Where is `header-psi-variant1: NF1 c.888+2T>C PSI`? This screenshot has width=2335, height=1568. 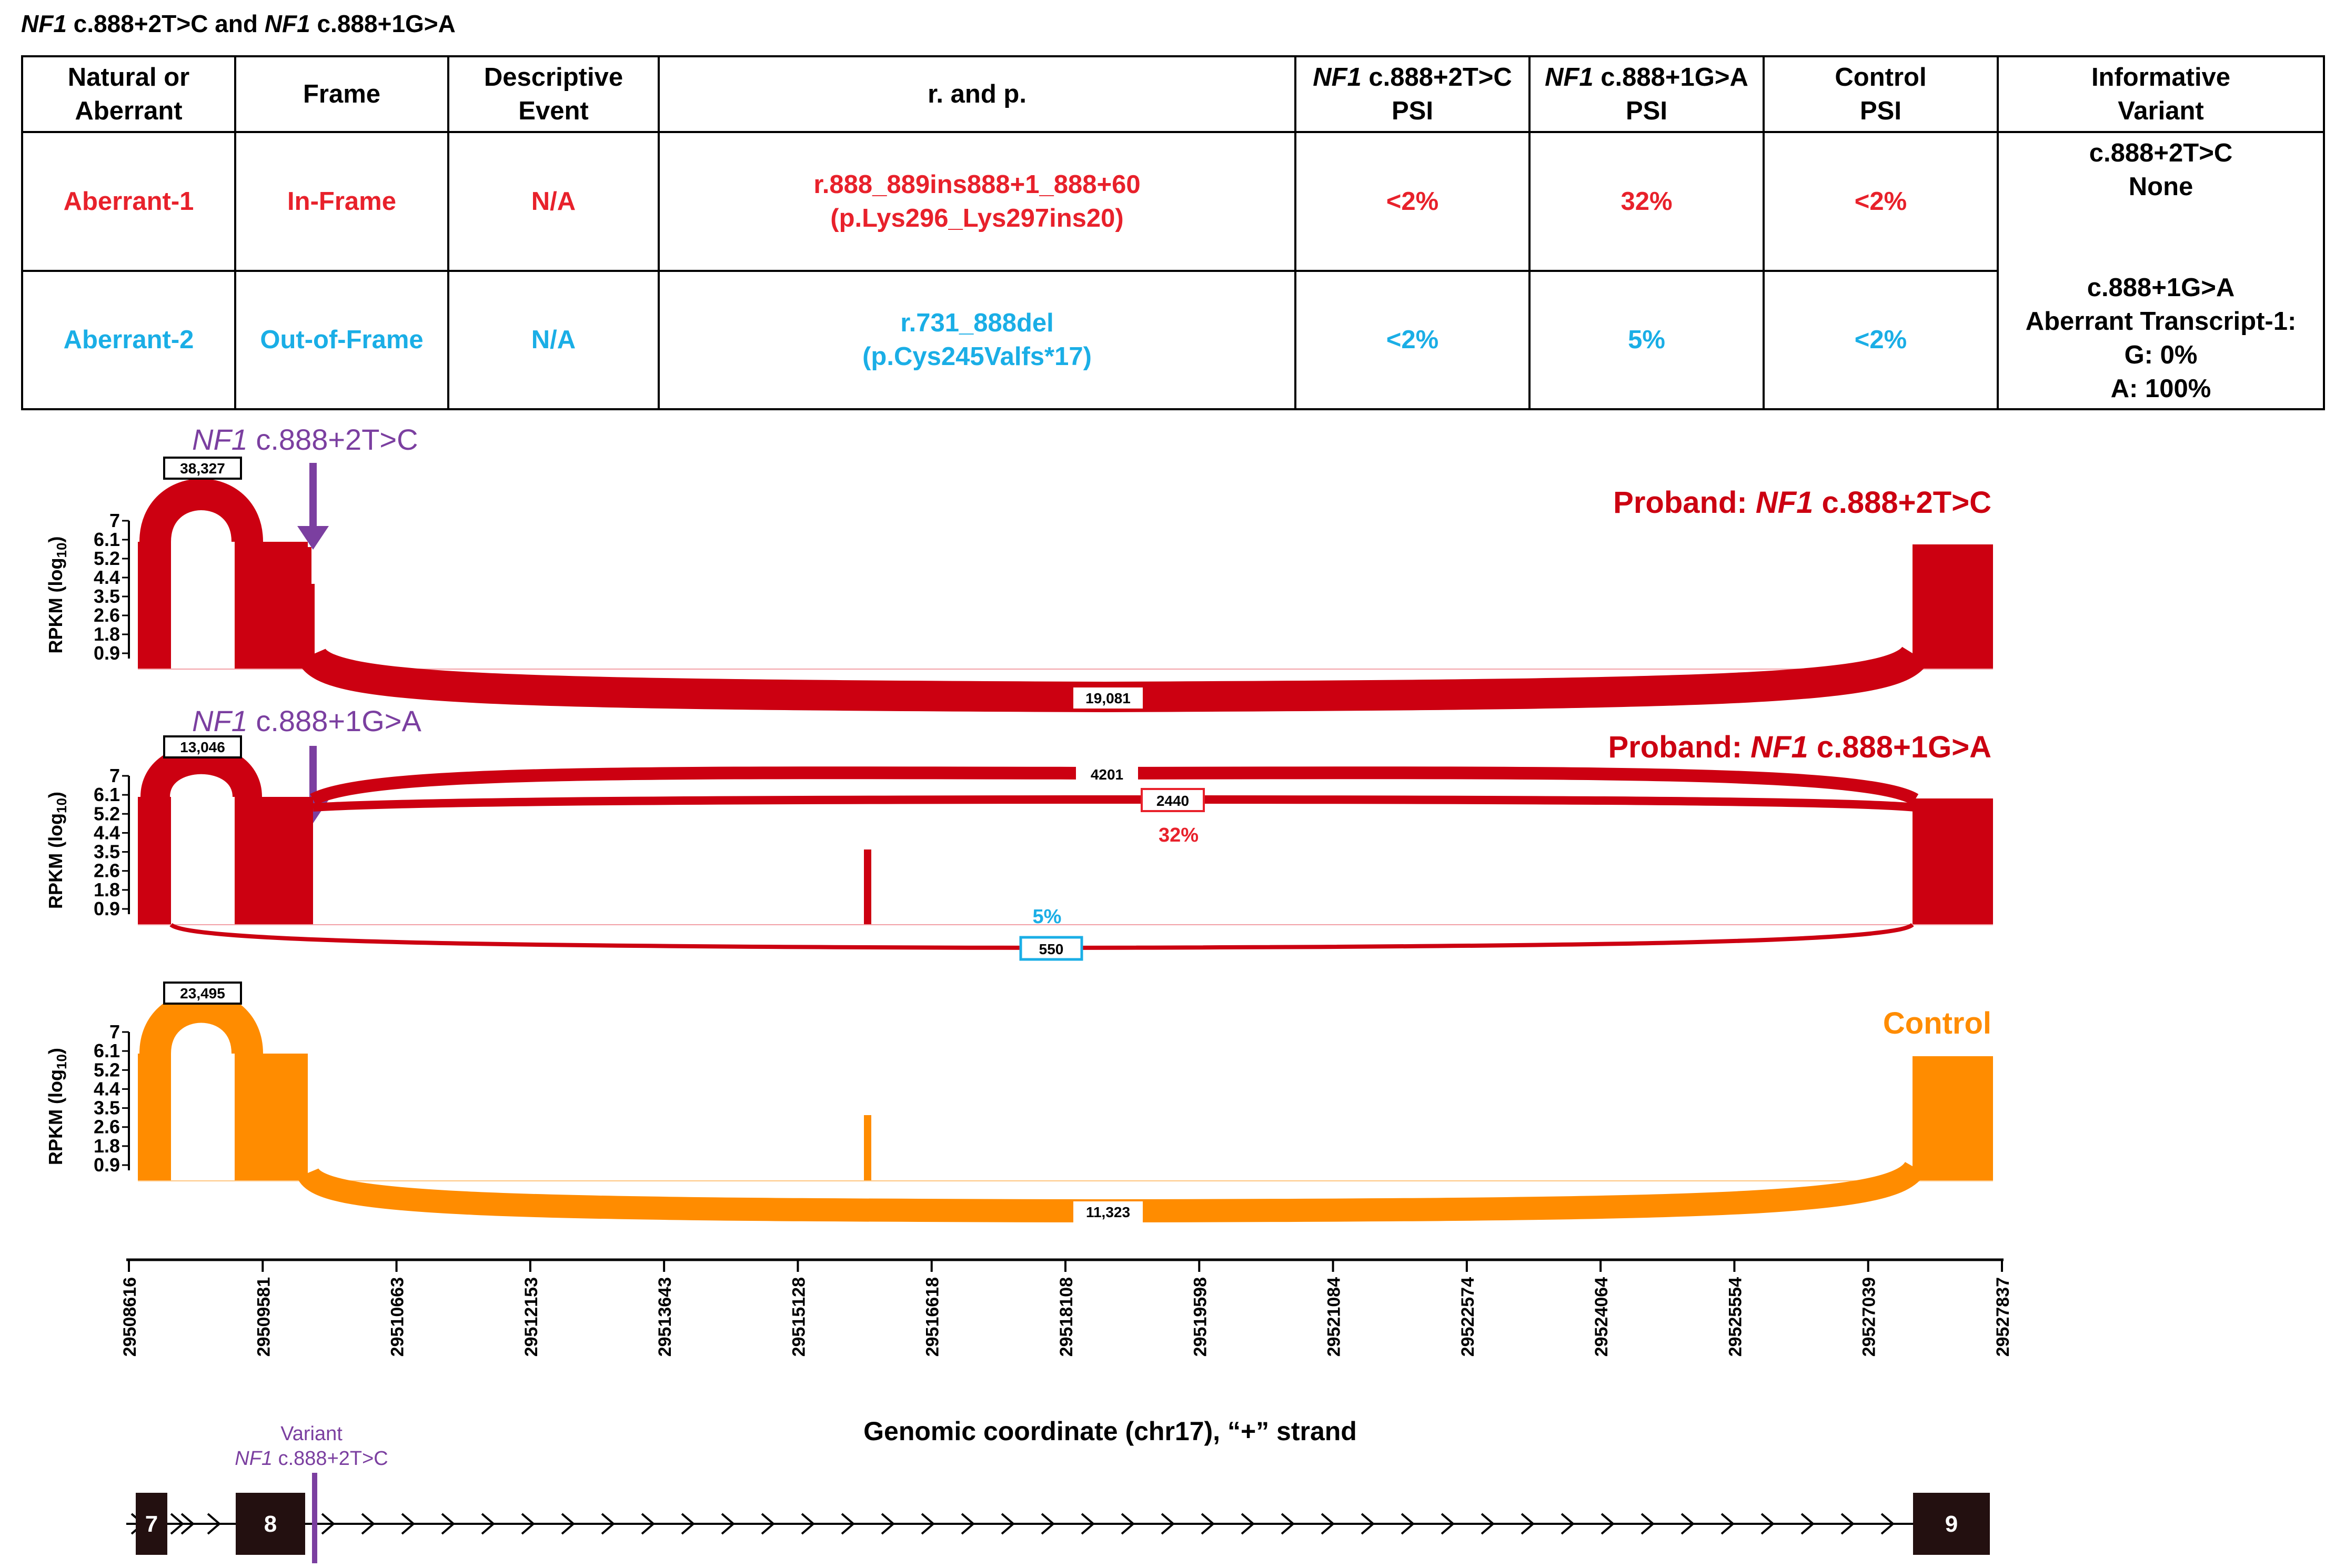 header-psi-variant1: NF1 c.888+2T>C PSI is located at coordinates (1412, 94).